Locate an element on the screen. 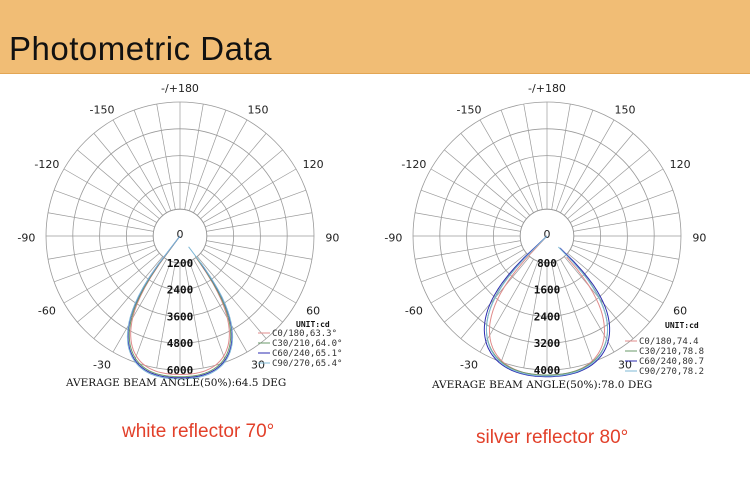 The width and height of the screenshot is (750, 500). beam-angle-text: AVERAGE BEAM ANGLE(50%):64.5 DEG is located at coordinates (175, 383).